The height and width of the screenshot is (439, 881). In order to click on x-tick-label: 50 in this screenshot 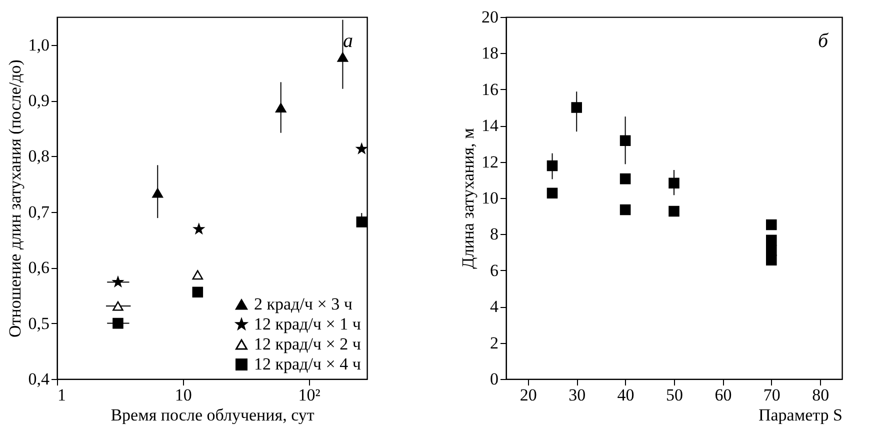, I will do `click(674, 395)`.